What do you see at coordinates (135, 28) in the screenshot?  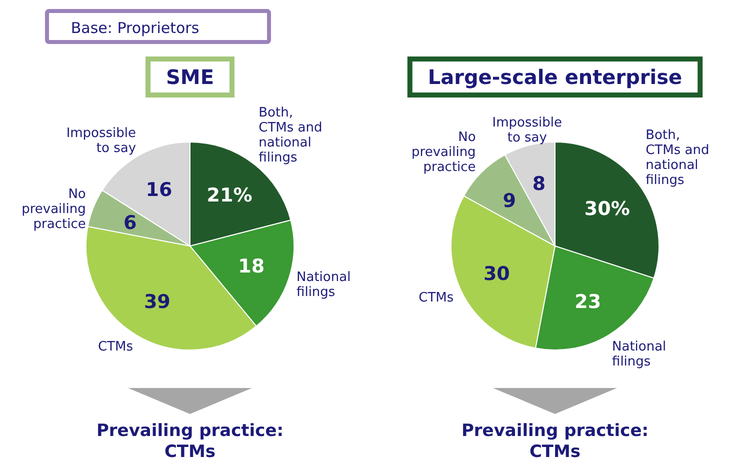 I see `text: Base: Proprietors` at bounding box center [135, 28].